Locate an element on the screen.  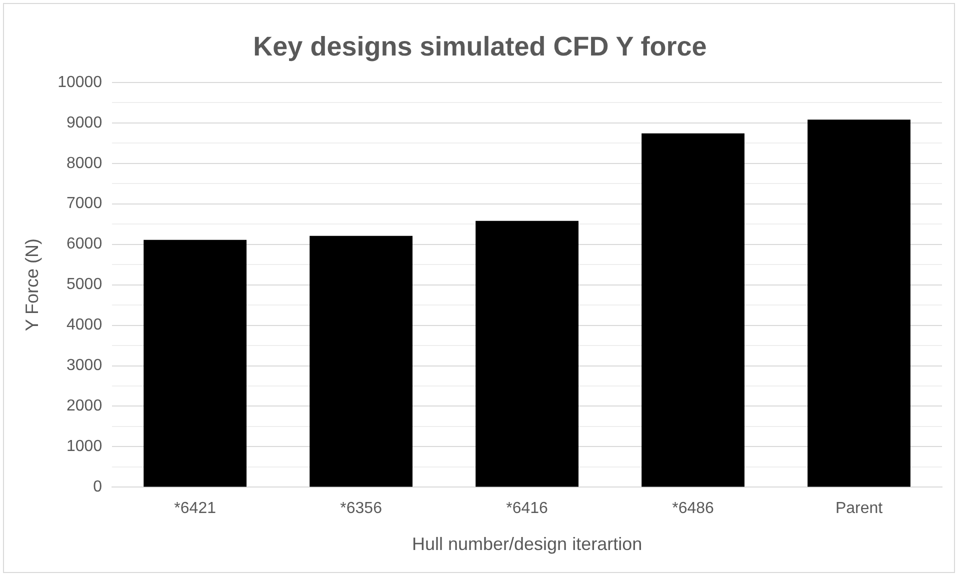
x-tick-label: *6486 is located at coordinates (693, 509).